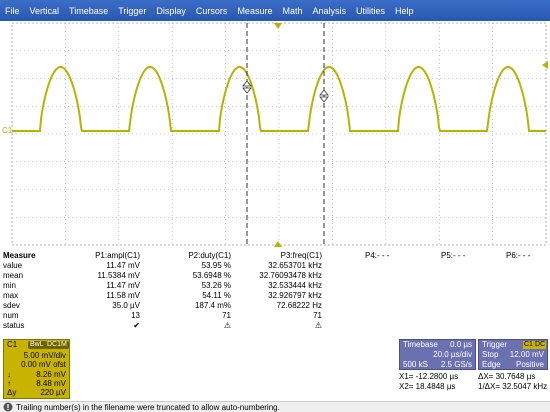 The image size is (550, 412). What do you see at coordinates (453, 255) in the screenshot?
I see `measure-p5-header: P5:- - -` at bounding box center [453, 255].